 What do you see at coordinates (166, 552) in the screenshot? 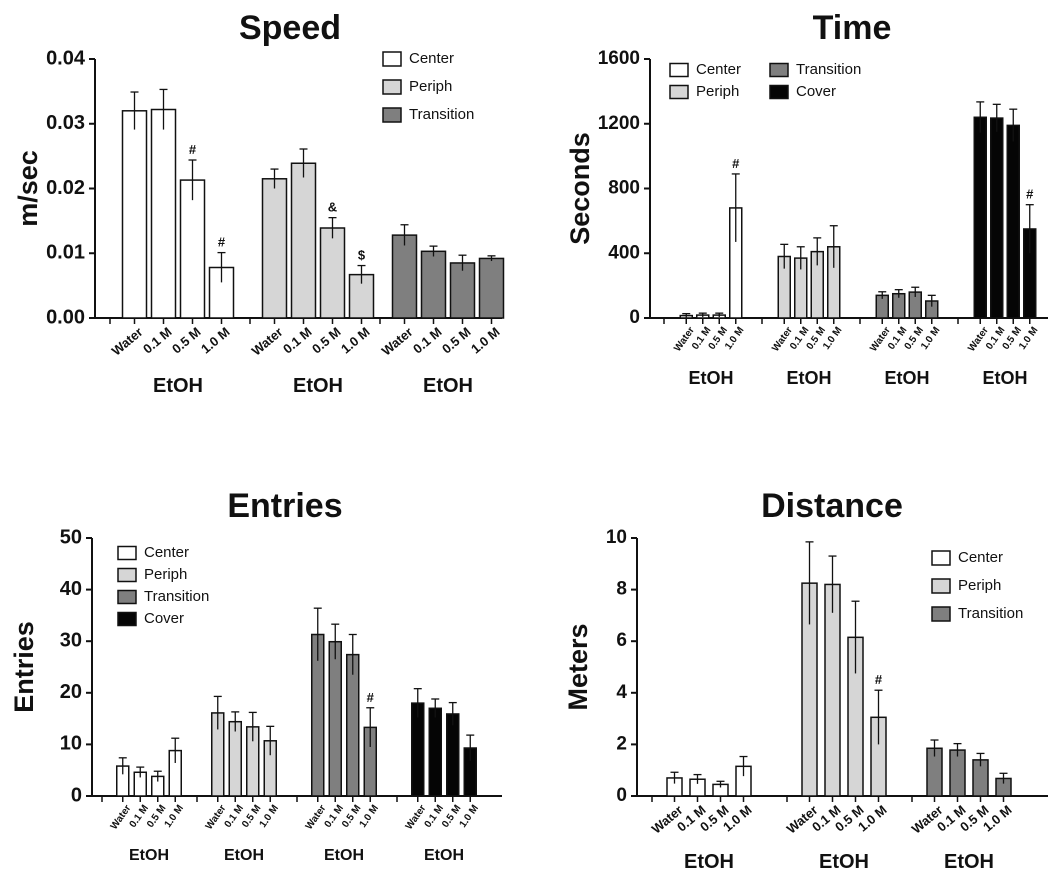
I see `entries-legend-label: Center` at bounding box center [166, 552].